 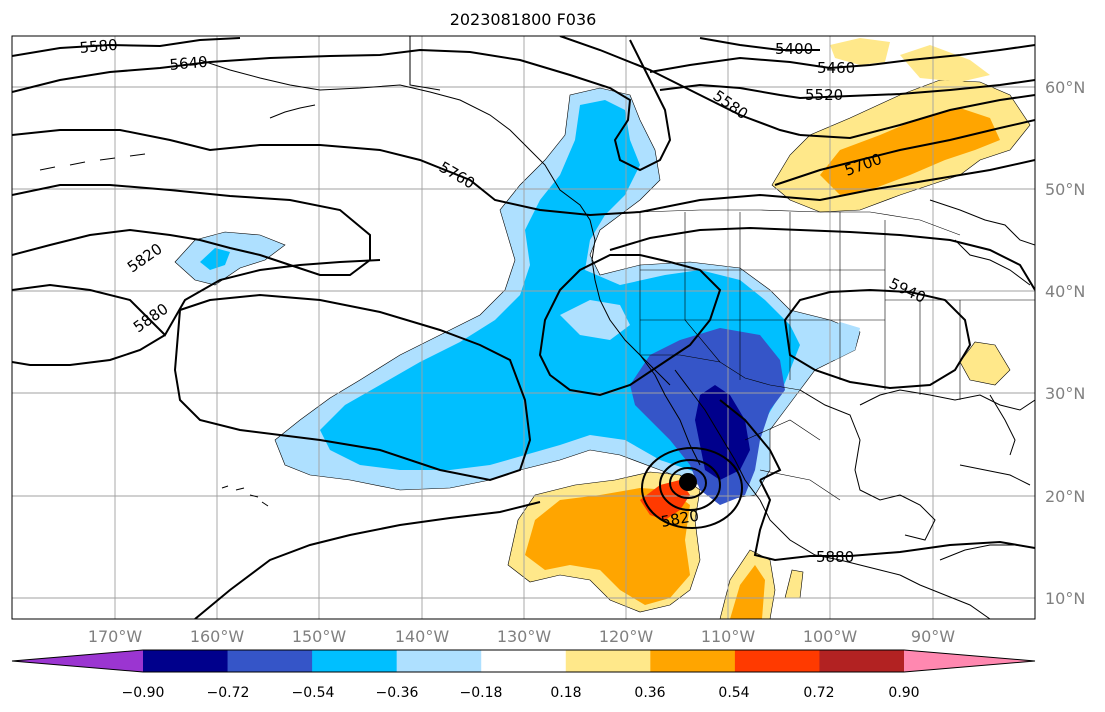 I want to click on colorbar-extend-low, so click(x=77, y=661).